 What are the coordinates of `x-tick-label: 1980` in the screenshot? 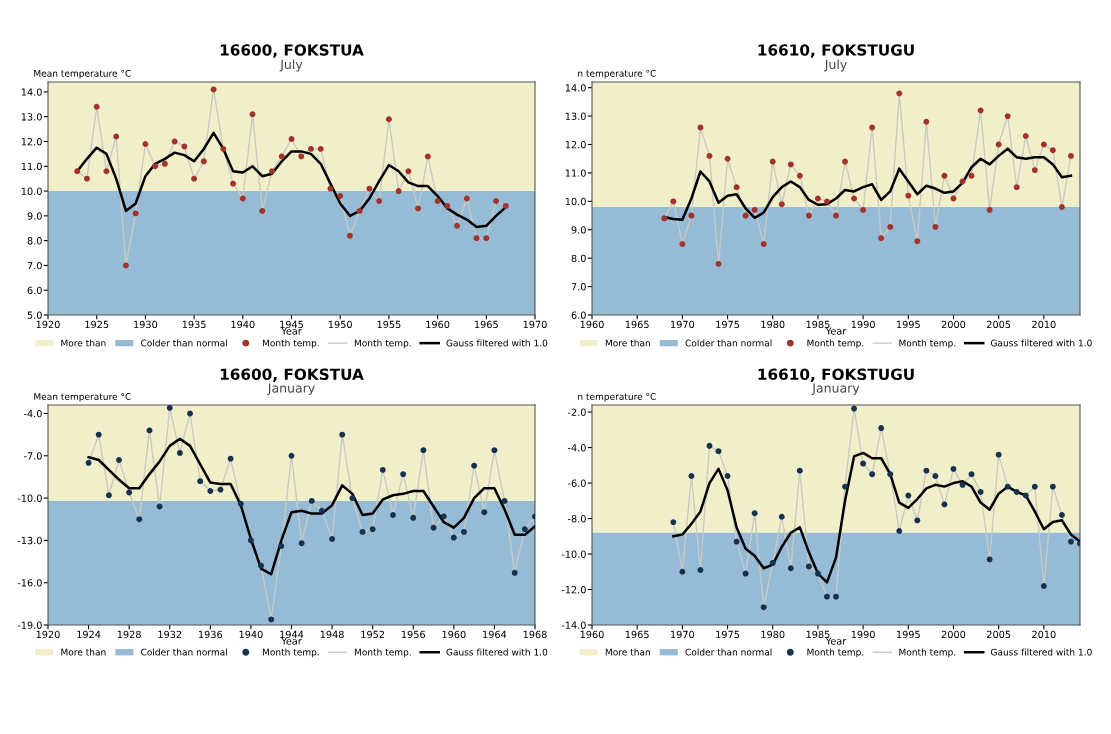 It's located at (773, 634).